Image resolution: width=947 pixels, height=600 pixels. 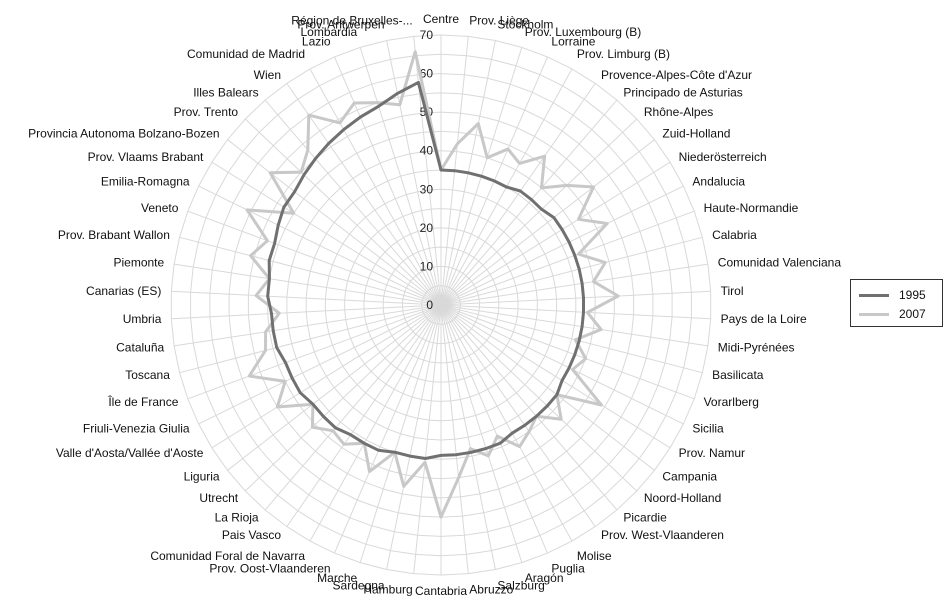 What do you see at coordinates (387, 590) in the screenshot?
I see `category-label: Hamburg` at bounding box center [387, 590].